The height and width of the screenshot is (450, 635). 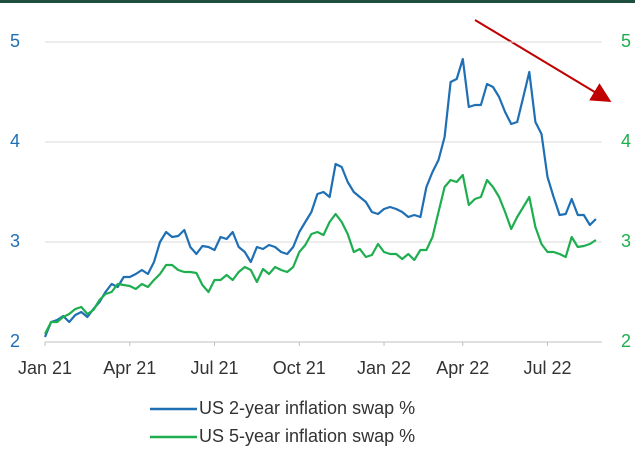 What do you see at coordinates (307, 408) in the screenshot?
I see `legend-label: US 2-year inflation swap %` at bounding box center [307, 408].